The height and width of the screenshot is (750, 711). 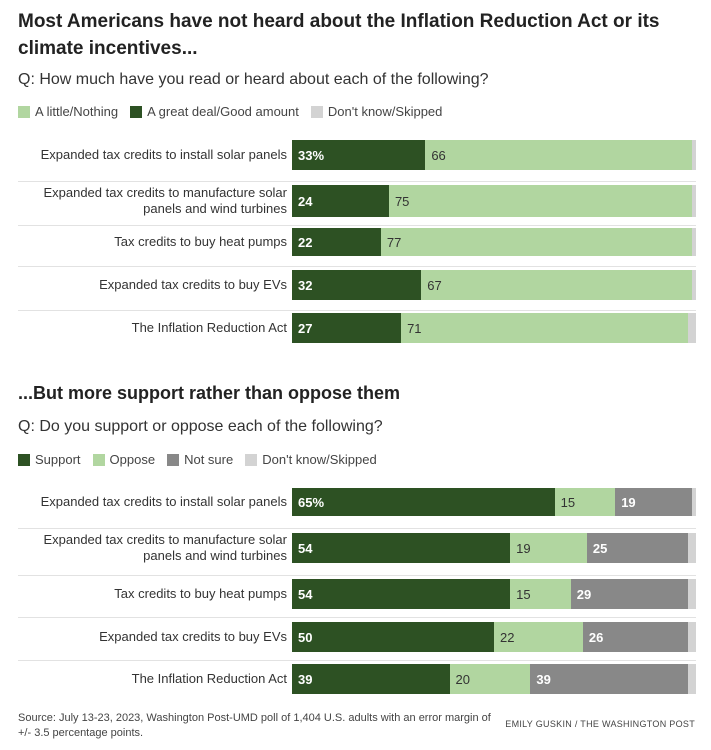 I want to click on chart-2-legend-item: Don't know/Skipped, so click(x=311, y=459).